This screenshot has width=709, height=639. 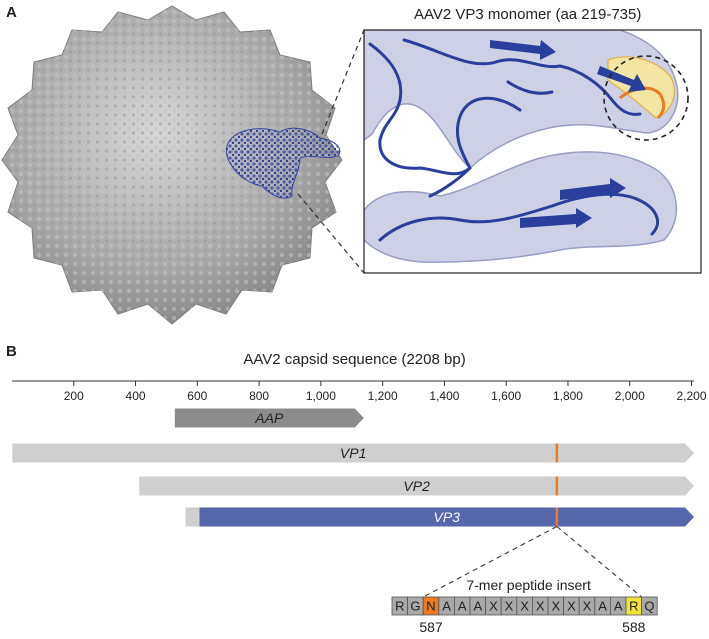 I want to click on surface-lower, so click(x=520, y=207).